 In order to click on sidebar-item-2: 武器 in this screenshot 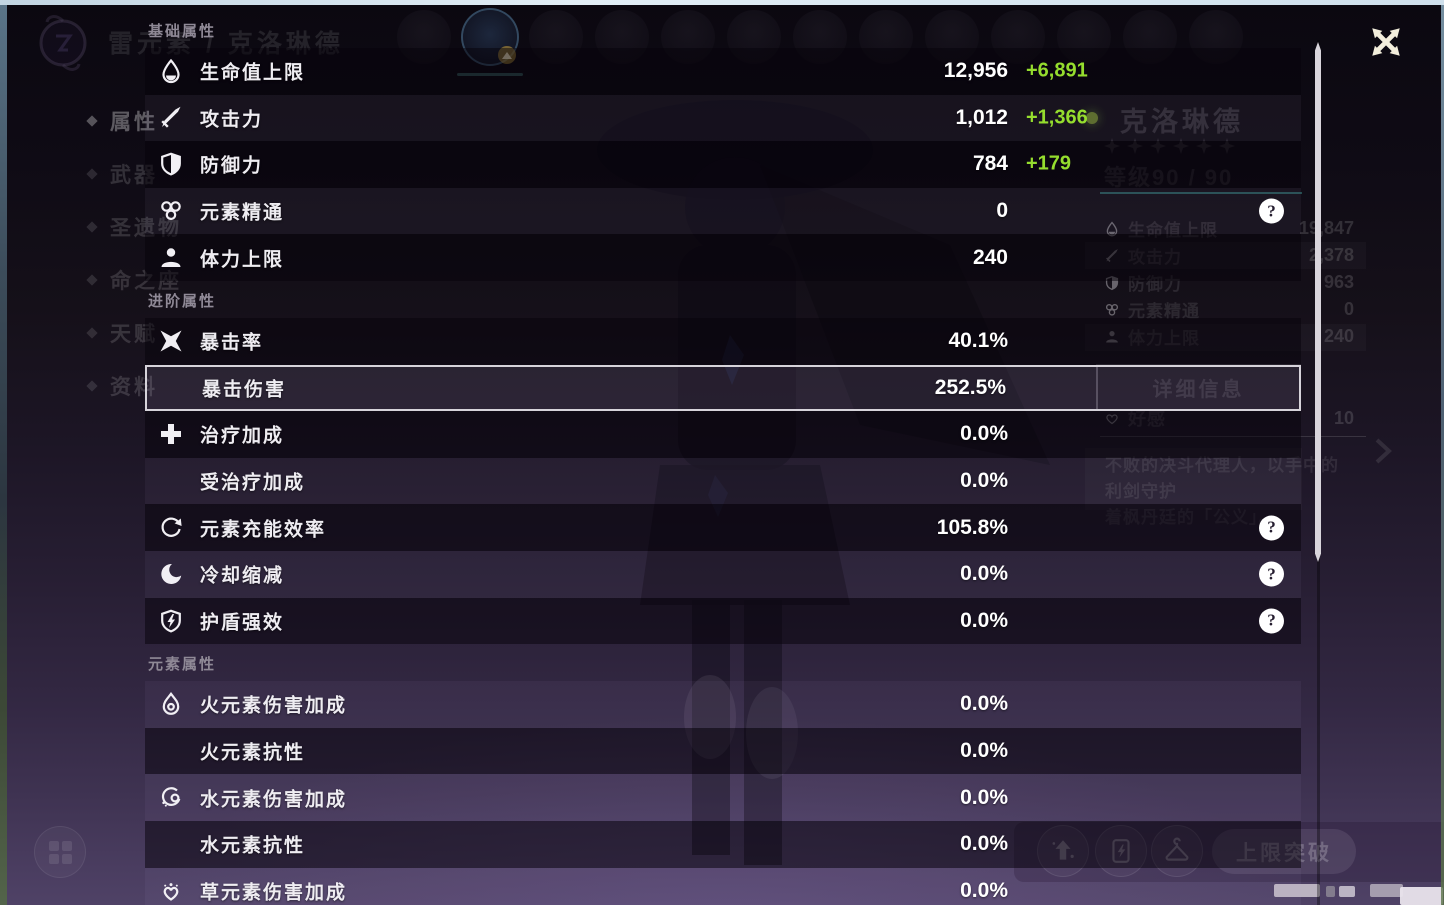, I will do `click(122, 174)`.